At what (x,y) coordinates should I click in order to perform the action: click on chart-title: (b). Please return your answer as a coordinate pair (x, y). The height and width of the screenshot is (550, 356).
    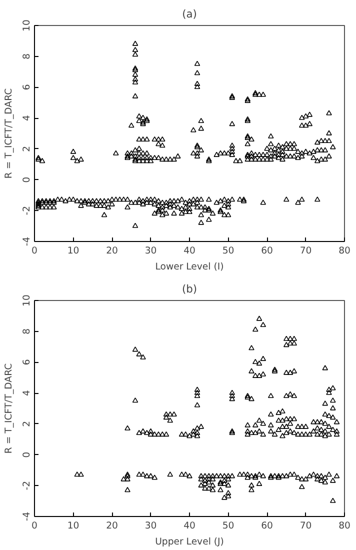
    Looking at the image, I should click on (190, 289).